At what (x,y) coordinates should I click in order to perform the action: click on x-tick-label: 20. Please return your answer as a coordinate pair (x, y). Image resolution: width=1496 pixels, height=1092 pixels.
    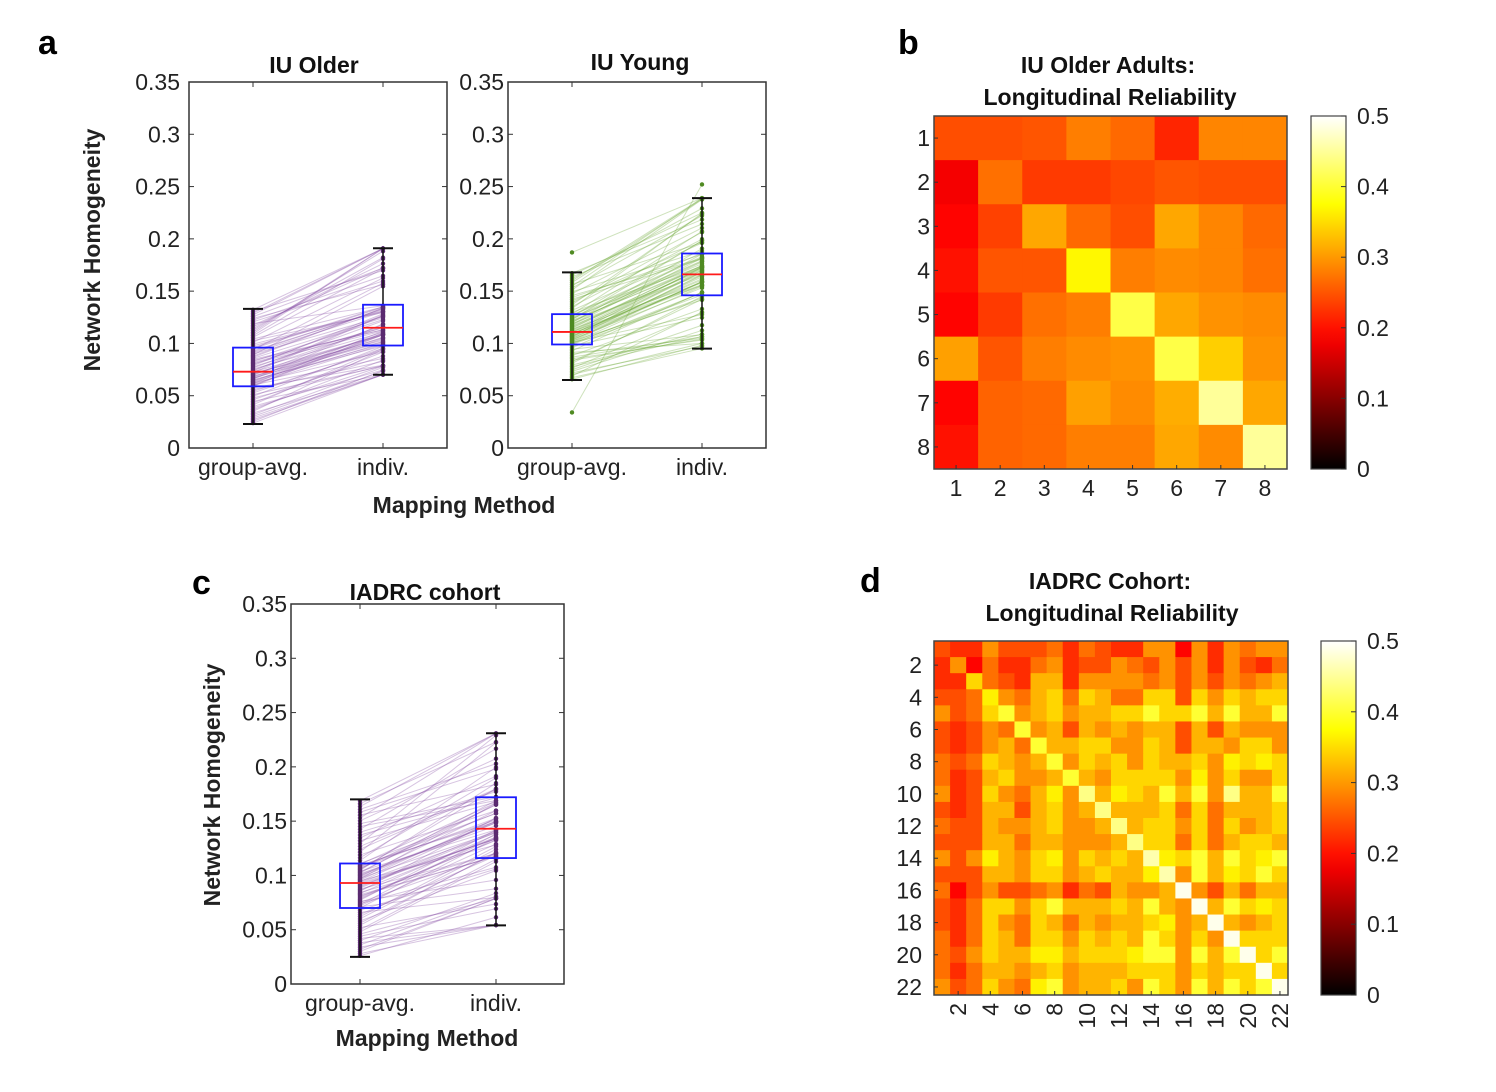
    Looking at the image, I should click on (1248, 1016).